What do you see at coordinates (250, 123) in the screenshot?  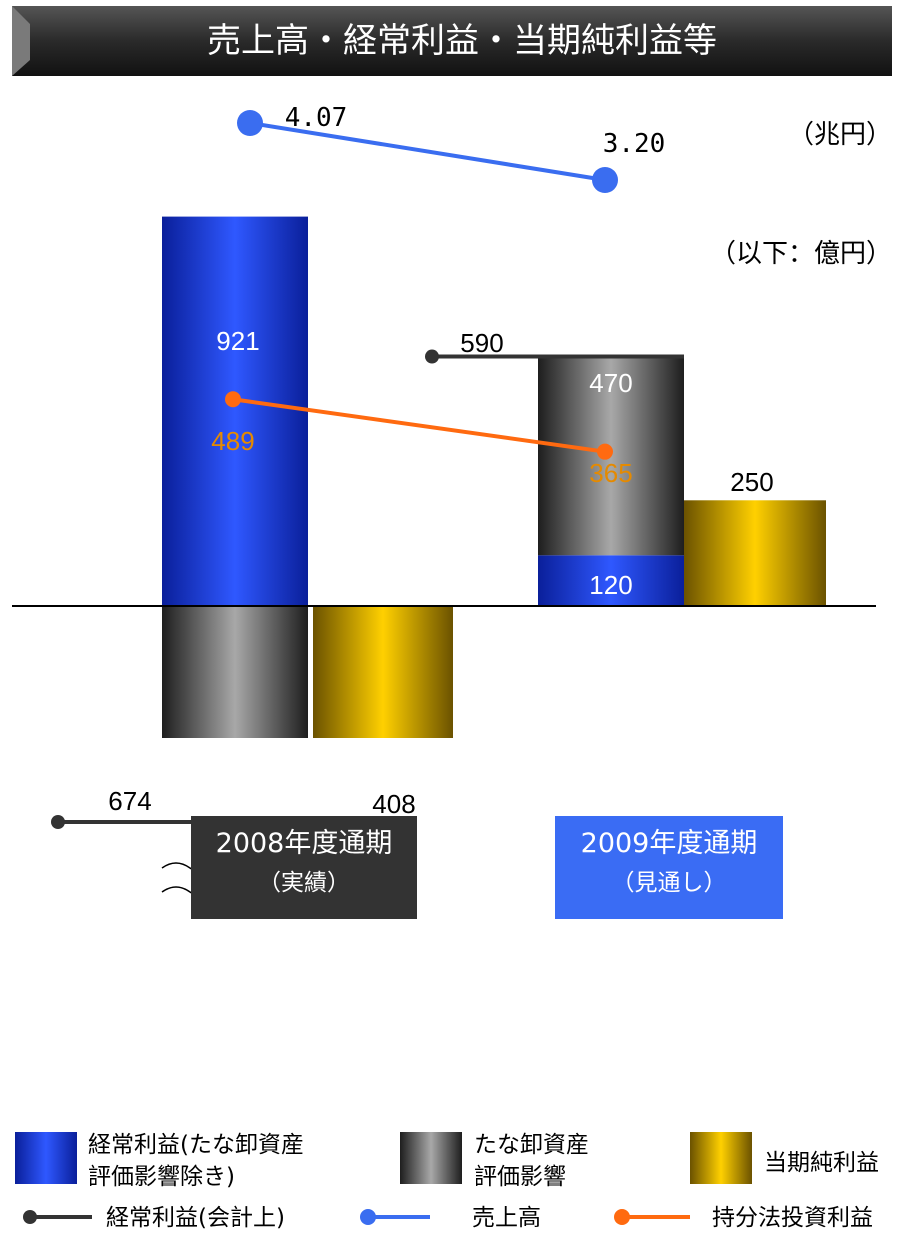 I see `sales-marker-2008` at bounding box center [250, 123].